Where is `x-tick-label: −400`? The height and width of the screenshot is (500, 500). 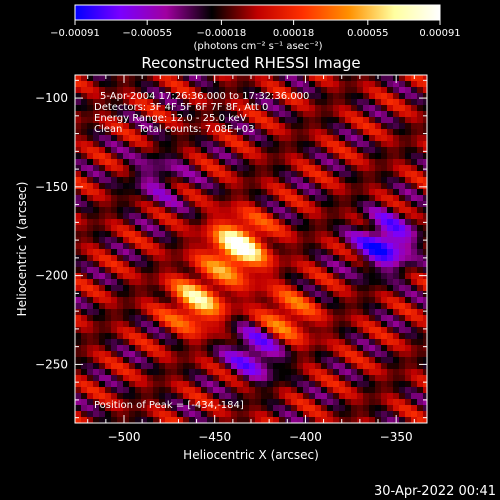 x-tick-label: −400 is located at coordinates (305, 437).